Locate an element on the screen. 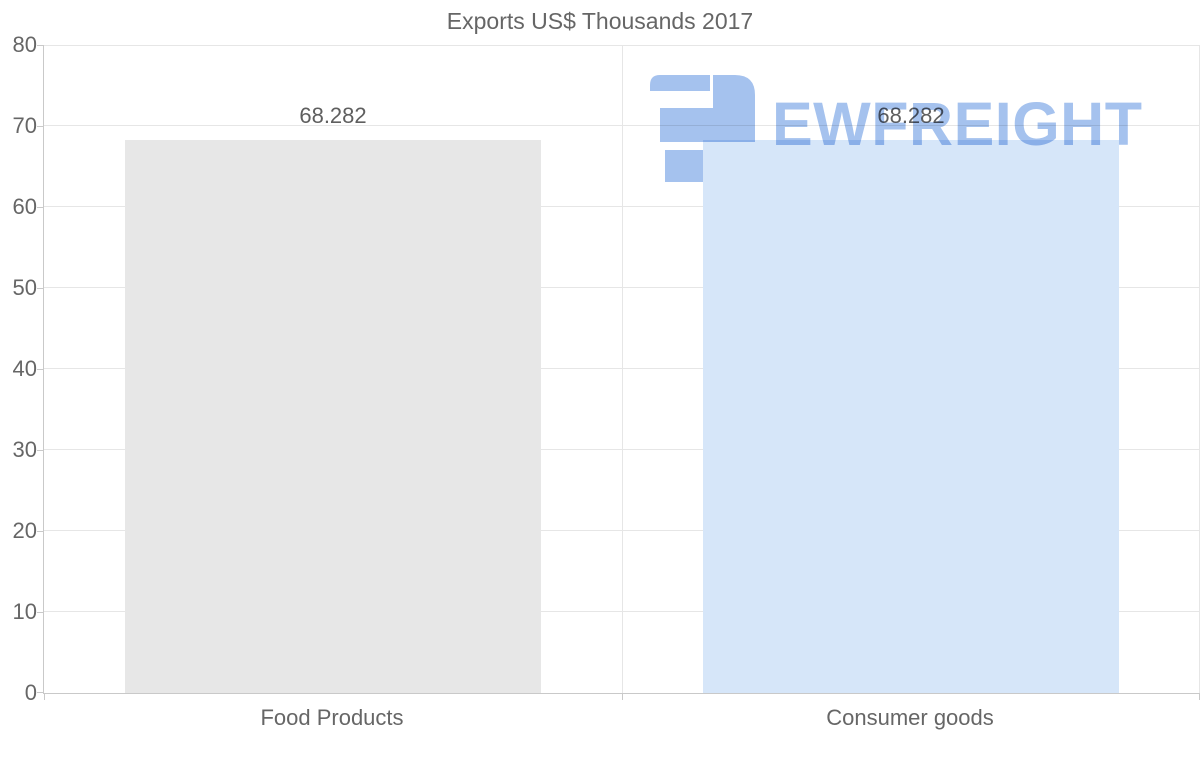 Image resolution: width=1200 pixels, height=763 pixels. y-axis-label-60: 60 is located at coordinates (24, 206).